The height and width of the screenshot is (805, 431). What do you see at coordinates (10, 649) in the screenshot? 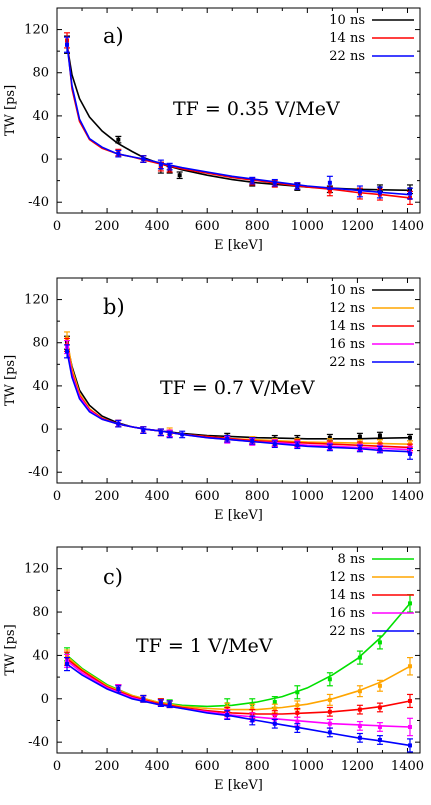
I see `y-axis-label: TW [ps]` at bounding box center [10, 649].